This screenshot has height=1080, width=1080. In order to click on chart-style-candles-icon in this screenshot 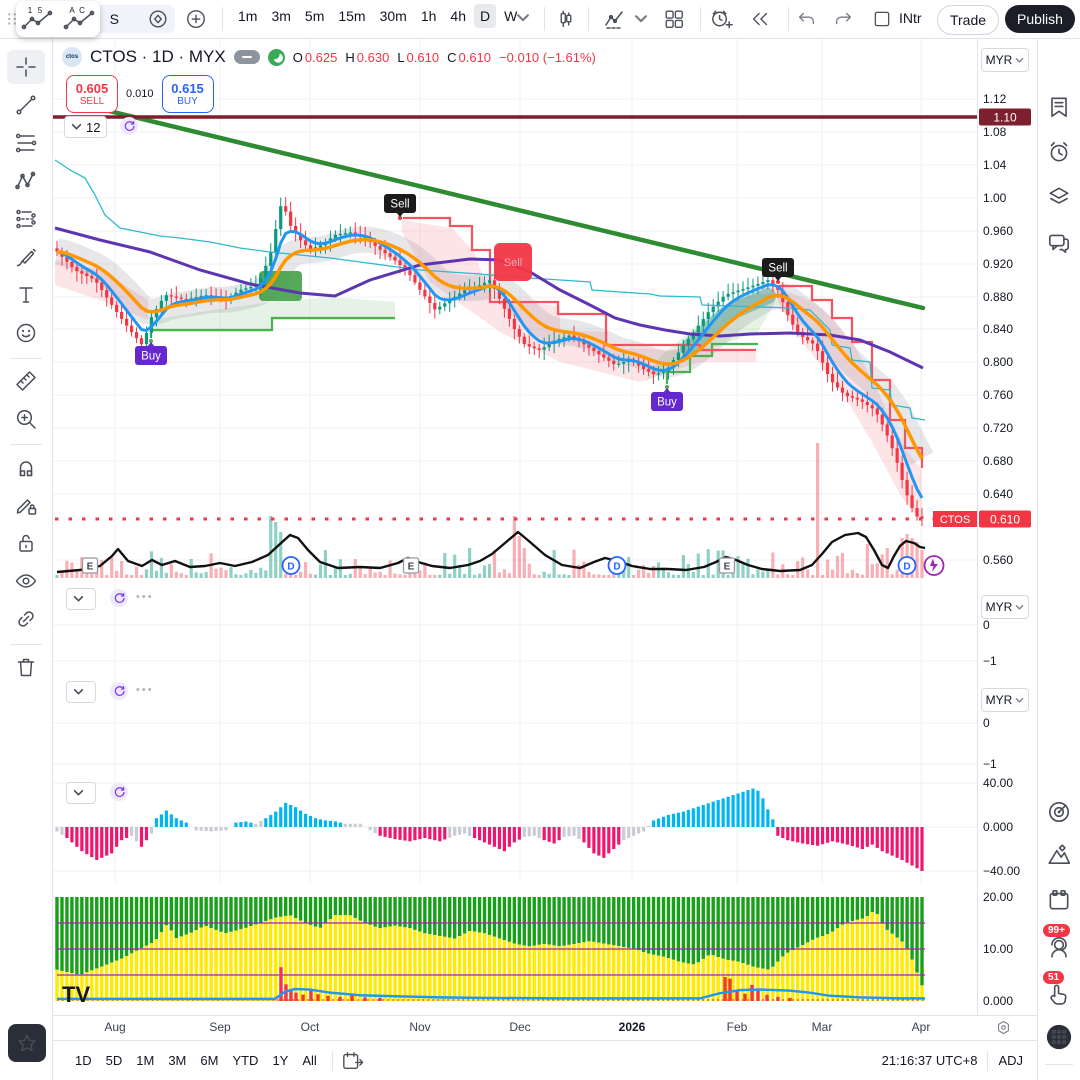, I will do `click(566, 19)`.